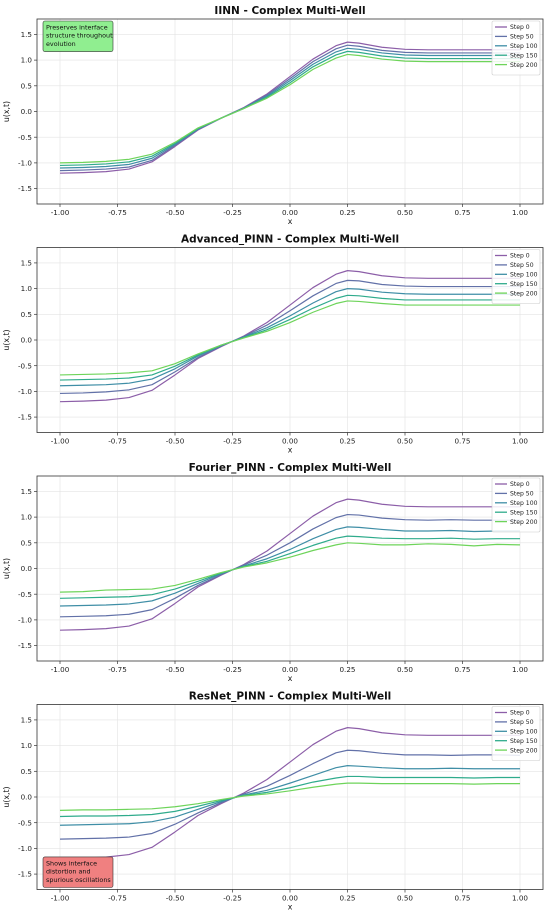 This screenshot has height=918, width=550. What do you see at coordinates (26, 263) in the screenshot?
I see `y-tick-label: 1.5` at bounding box center [26, 263].